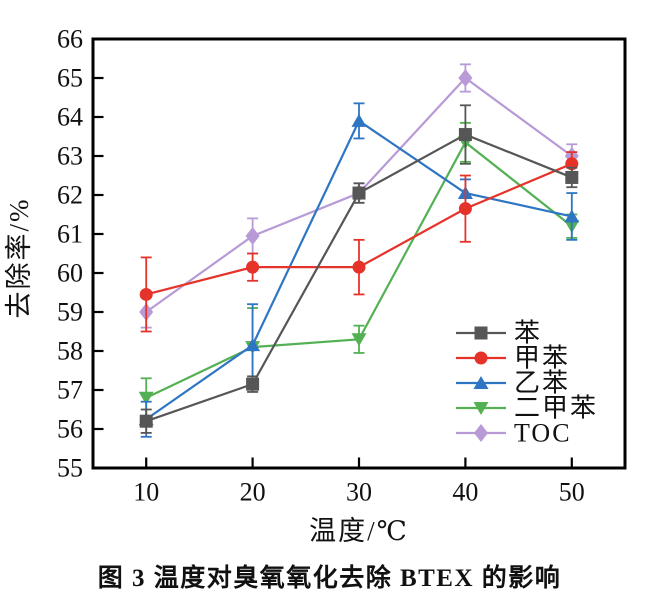 This screenshot has width=659, height=597. I want to click on y-tick-label: 64, so click(70, 117).